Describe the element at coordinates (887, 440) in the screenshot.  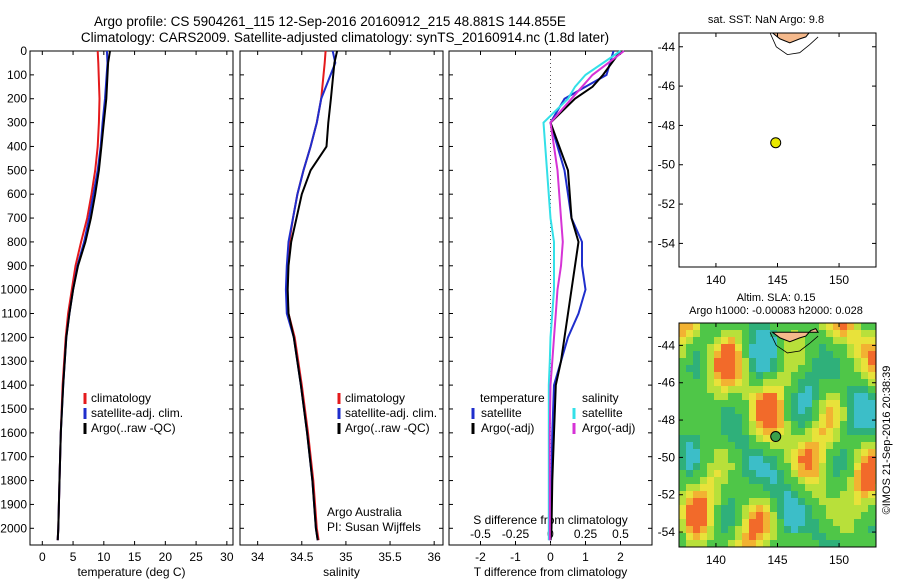
I see `imos-stamp: ©IMOS 21-Sep-2016 20:38:39` at that location.